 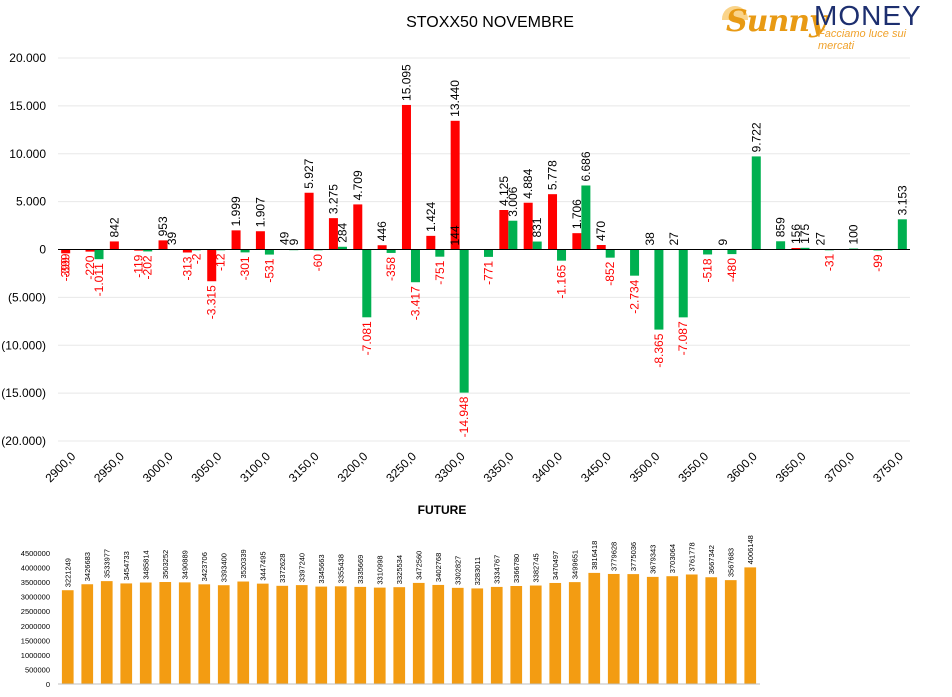 What do you see at coordinates (805, 233) in the screenshot?
I see `data-label: 175` at bounding box center [805, 233].